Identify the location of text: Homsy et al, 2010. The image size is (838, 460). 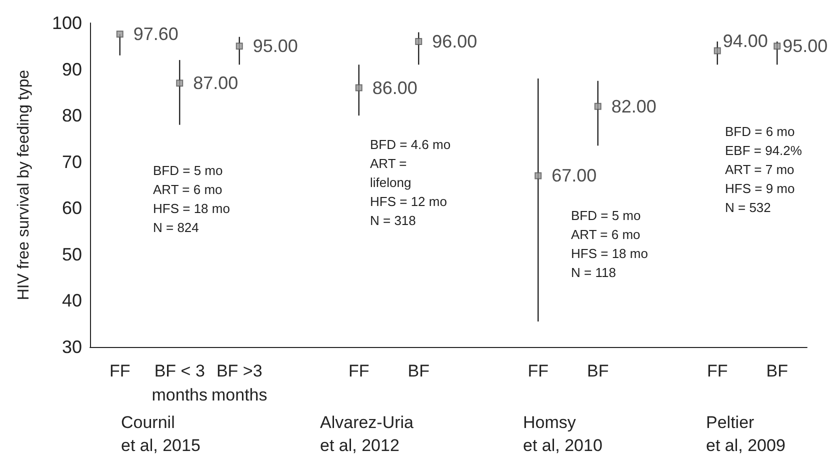
(562, 434).